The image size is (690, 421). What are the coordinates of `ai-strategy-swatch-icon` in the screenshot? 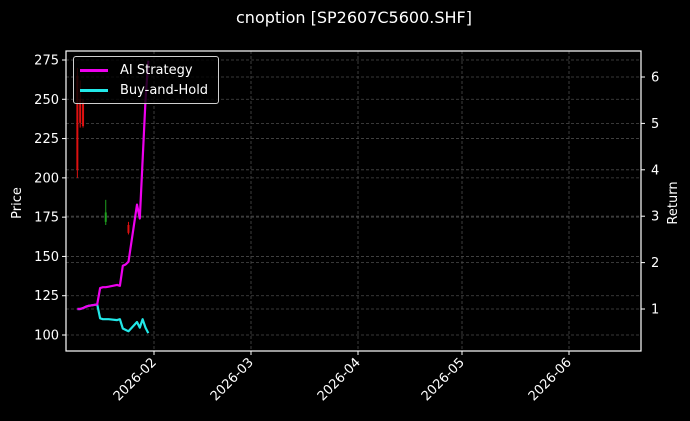 It's located at (94, 70).